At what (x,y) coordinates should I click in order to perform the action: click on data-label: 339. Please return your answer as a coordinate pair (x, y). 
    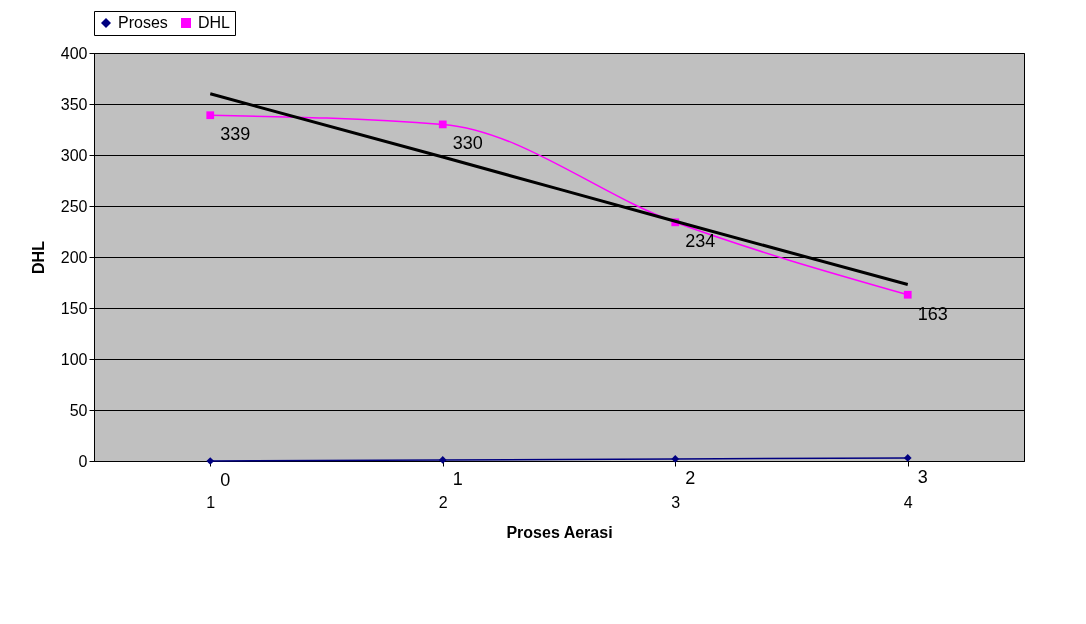
    Looking at the image, I should click on (235, 134).